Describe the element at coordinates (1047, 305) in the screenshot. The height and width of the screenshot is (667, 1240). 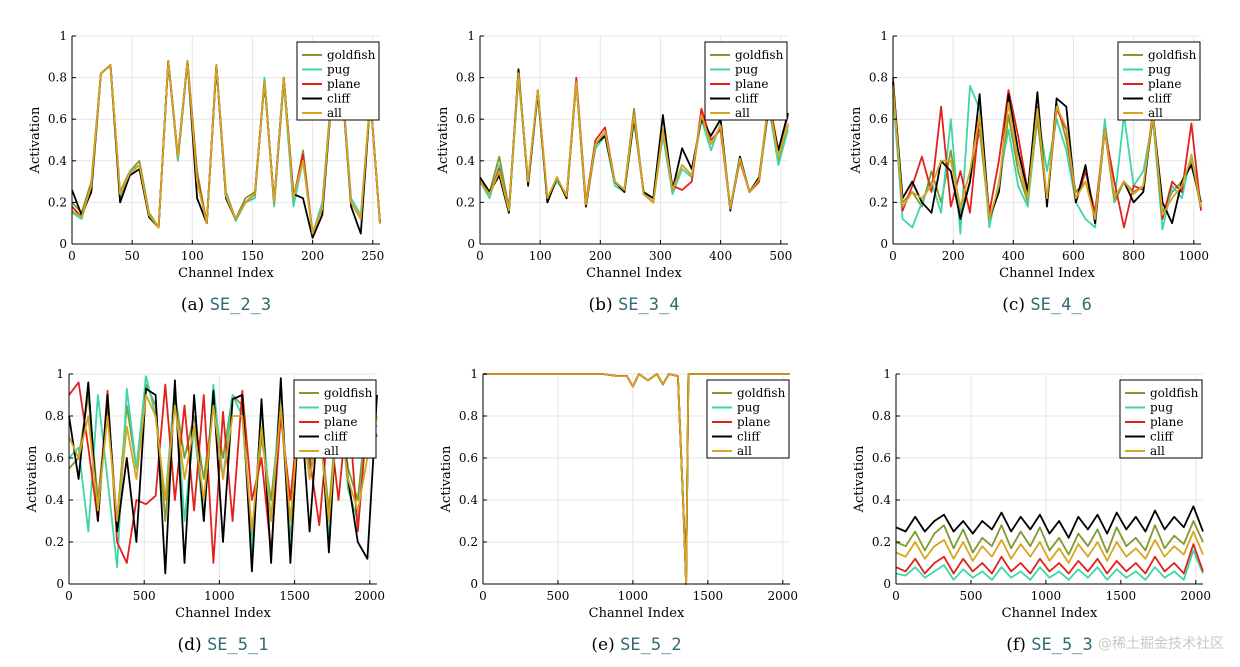
I see `panel-caption: (c) SE_4_6` at that location.